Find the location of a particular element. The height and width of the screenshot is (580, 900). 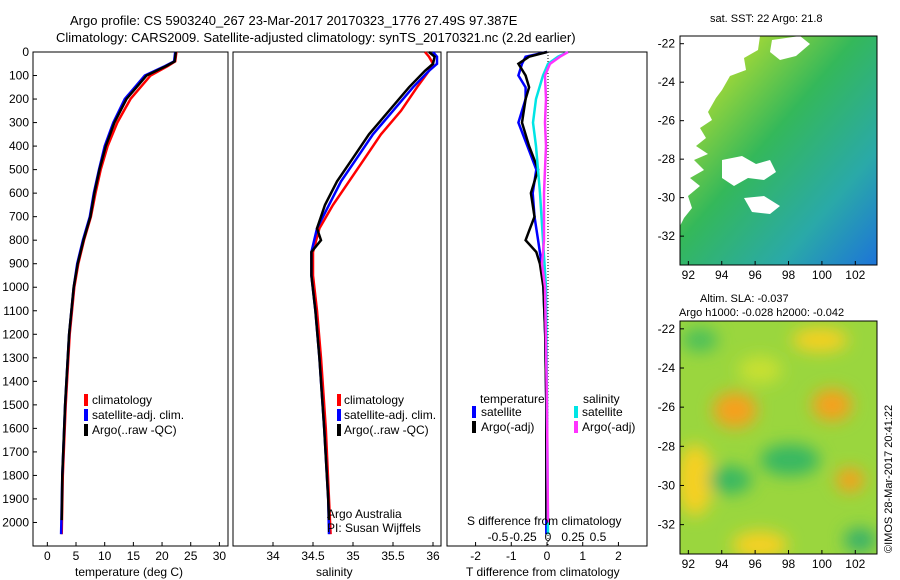

y-tick-label: 1800 is located at coordinates (15, 475).